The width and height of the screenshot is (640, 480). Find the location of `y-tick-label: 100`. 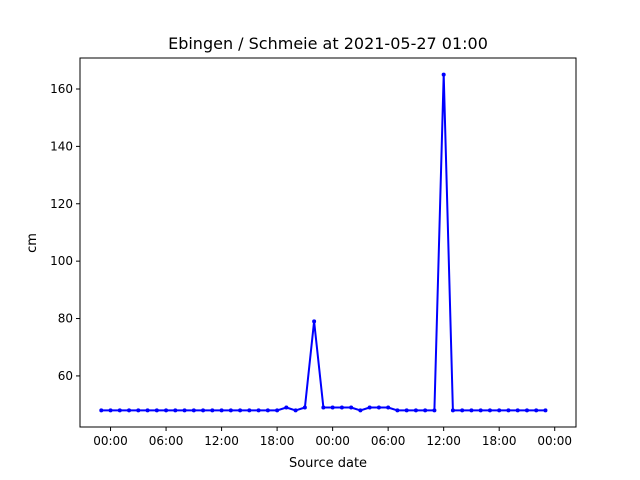

y-tick-label: 100 is located at coordinates (61, 261).